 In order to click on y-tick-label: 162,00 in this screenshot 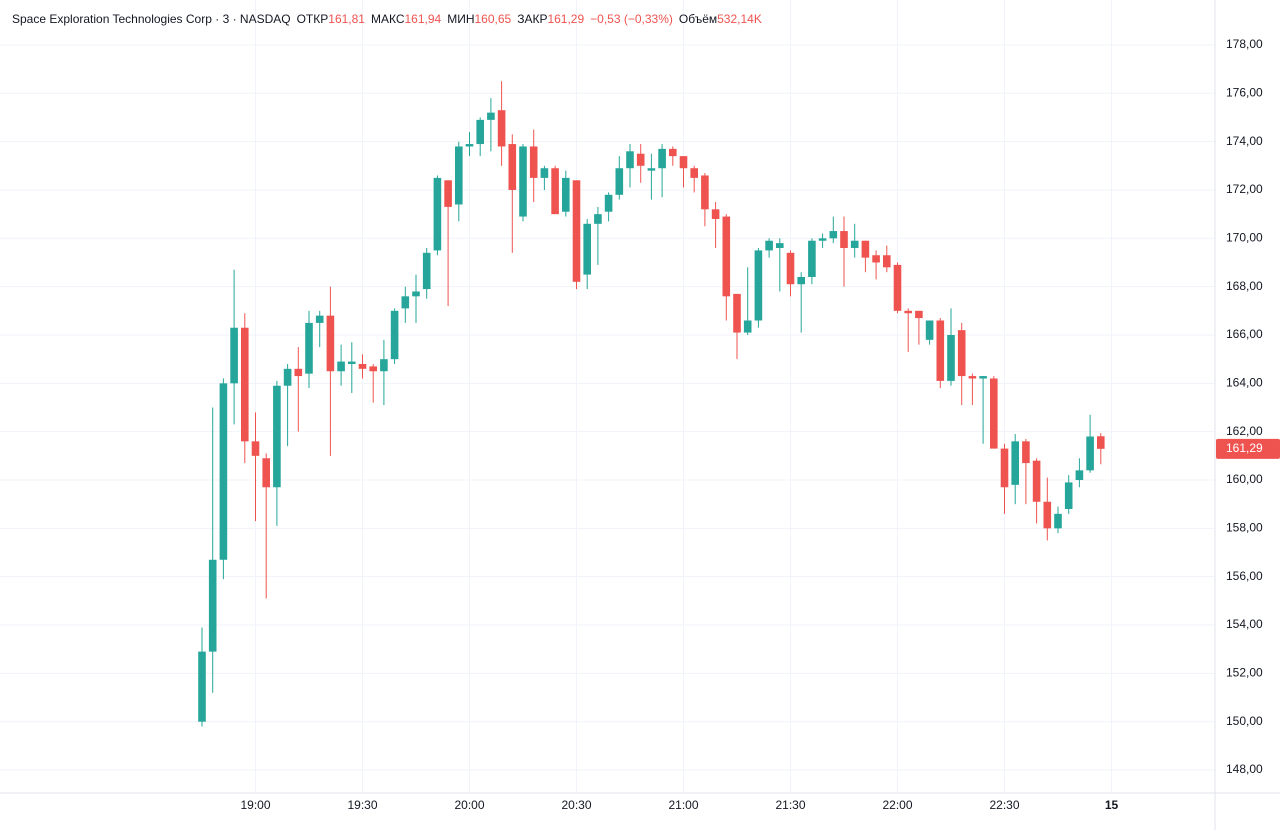, I will do `click(1244, 431)`.